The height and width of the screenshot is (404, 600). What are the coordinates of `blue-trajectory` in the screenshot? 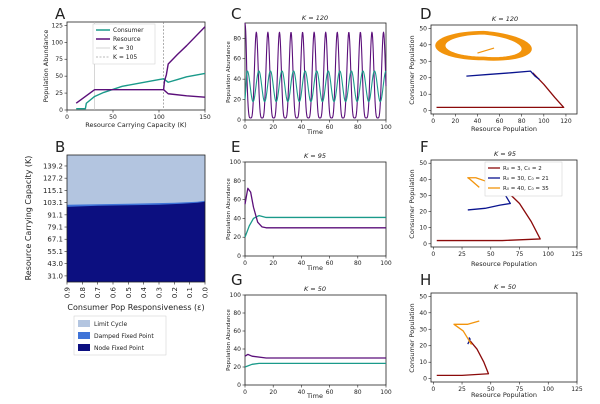 It's located at (469, 341).